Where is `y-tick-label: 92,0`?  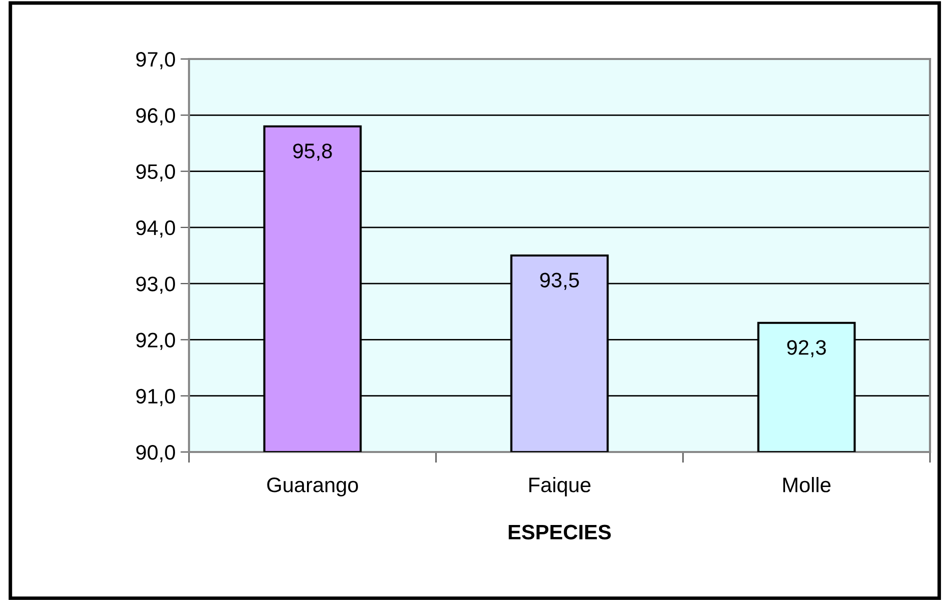
y-tick-label: 92,0 is located at coordinates (155, 341).